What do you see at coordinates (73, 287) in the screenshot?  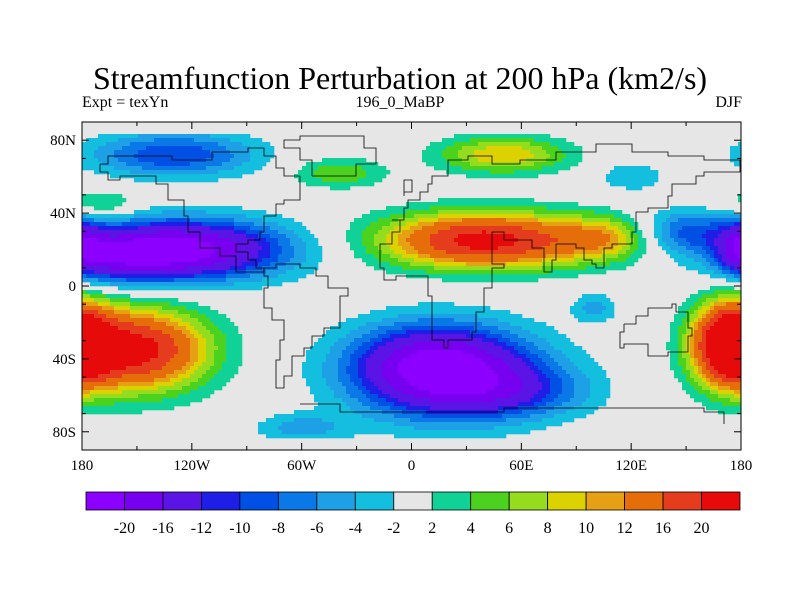 I see `lat-tick-label: 0` at bounding box center [73, 287].